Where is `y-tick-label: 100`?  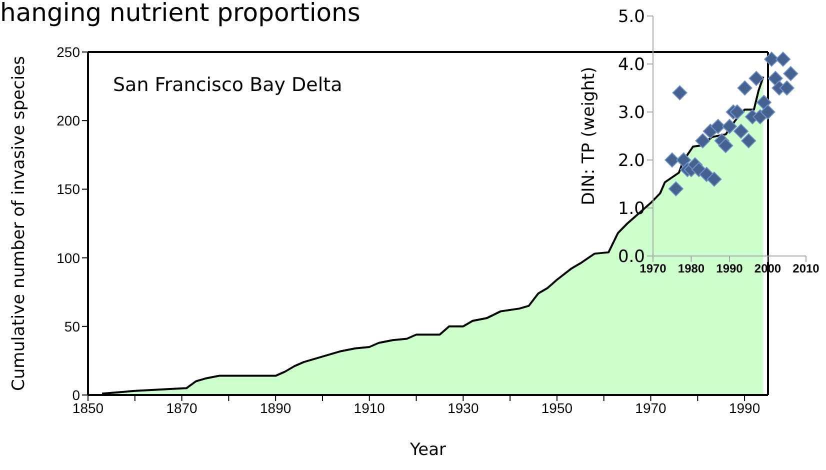 y-tick-label: 100 is located at coordinates (68, 258).